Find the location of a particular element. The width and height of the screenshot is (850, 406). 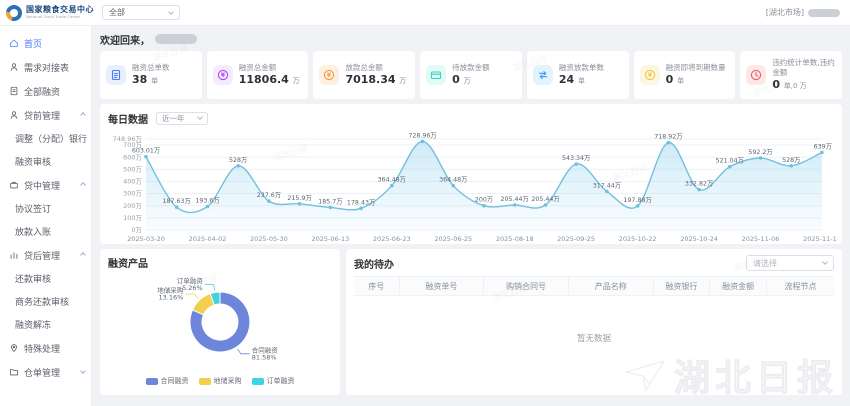

svg-text: 2025-06-25 is located at coordinates (453, 239).